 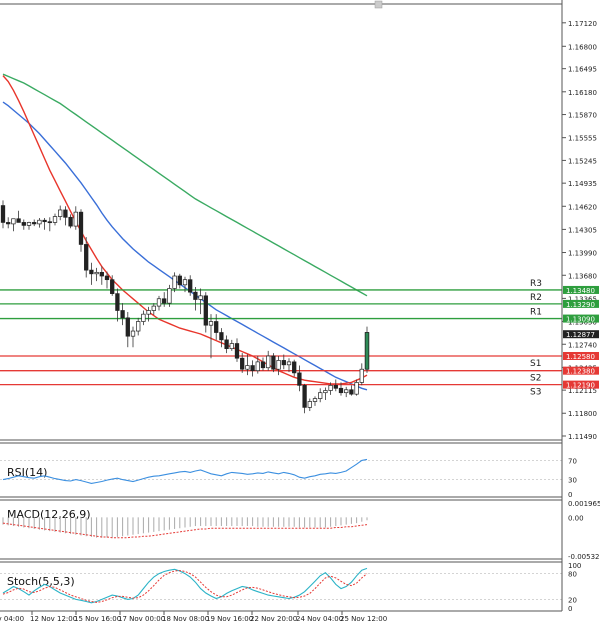 I want to click on stoch-tick-label: 0, so click(x=570, y=609).